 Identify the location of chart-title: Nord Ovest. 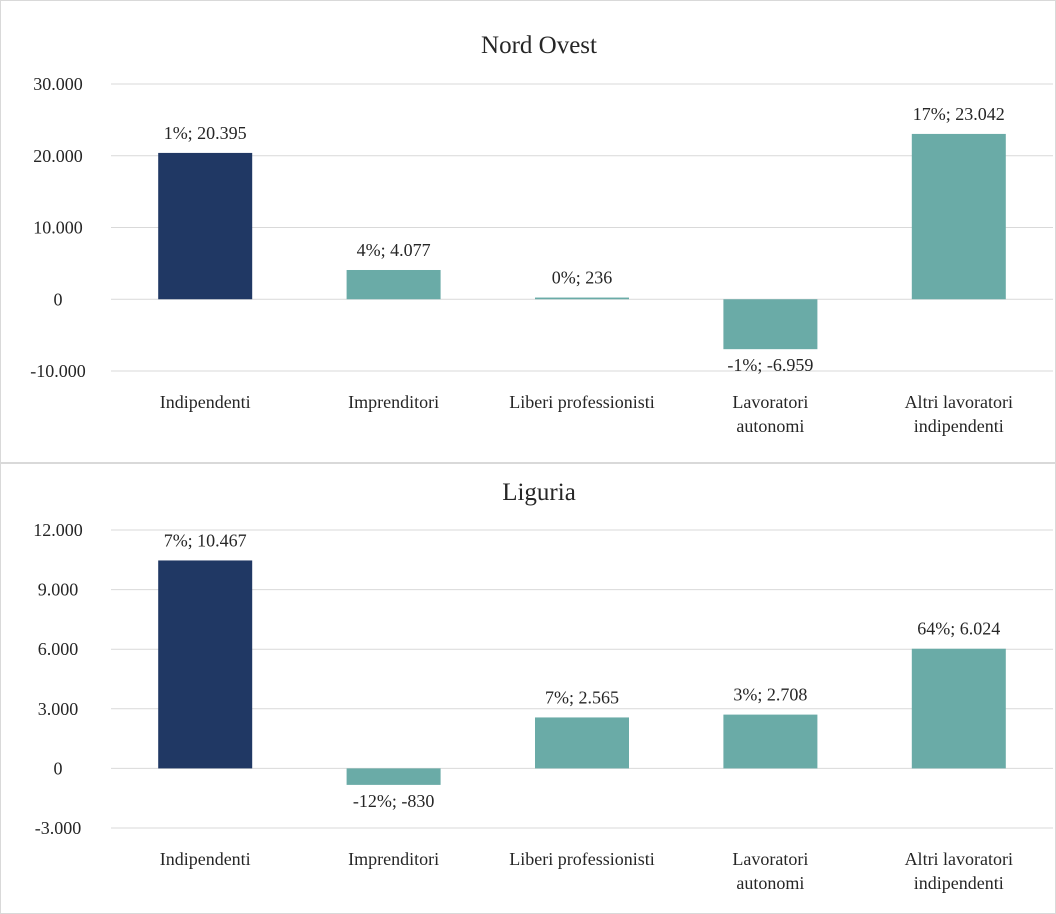
(539, 45).